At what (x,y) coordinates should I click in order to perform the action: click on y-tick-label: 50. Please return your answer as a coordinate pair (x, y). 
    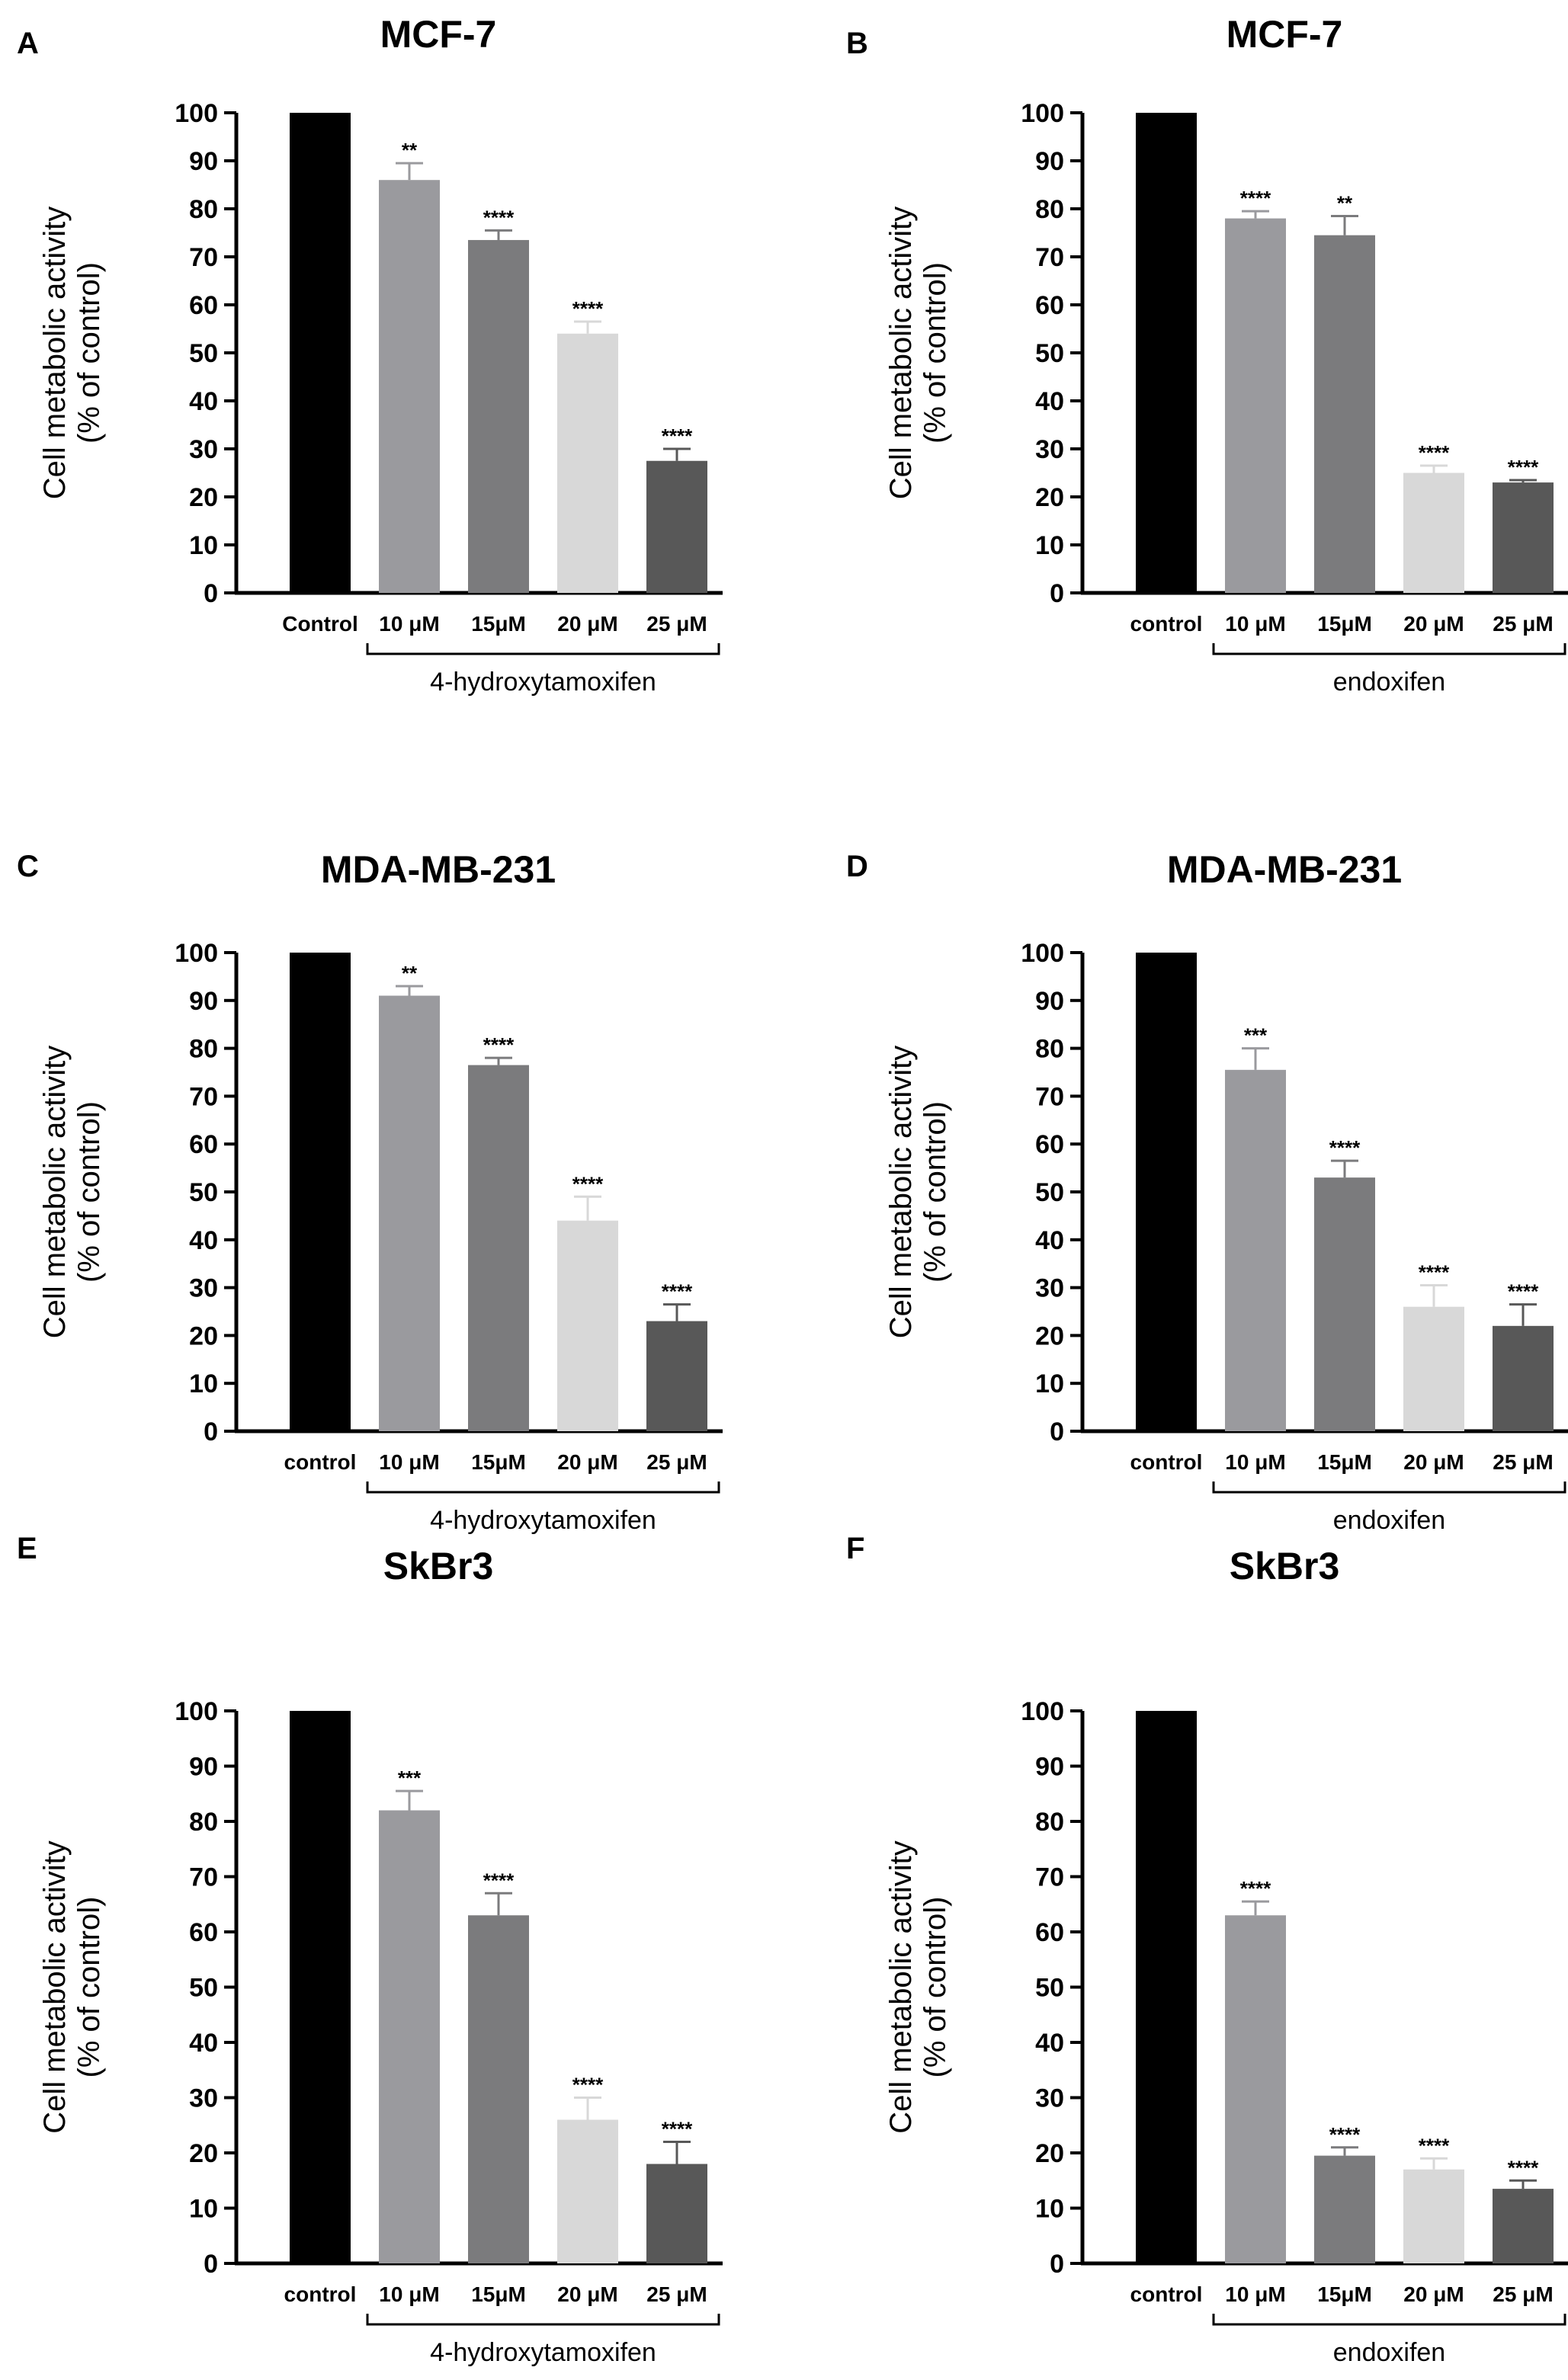
    Looking at the image, I should click on (203, 1192).